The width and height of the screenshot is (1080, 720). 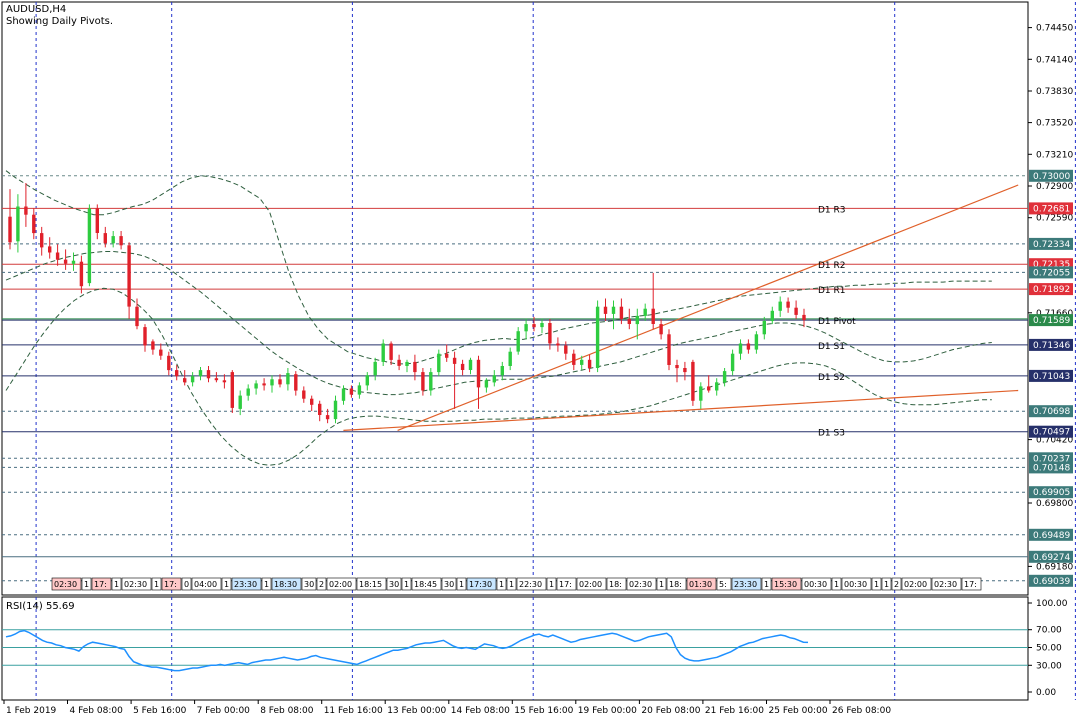 What do you see at coordinates (515, 648) in the screenshot?
I see `rsi-panel-frame` at bounding box center [515, 648].